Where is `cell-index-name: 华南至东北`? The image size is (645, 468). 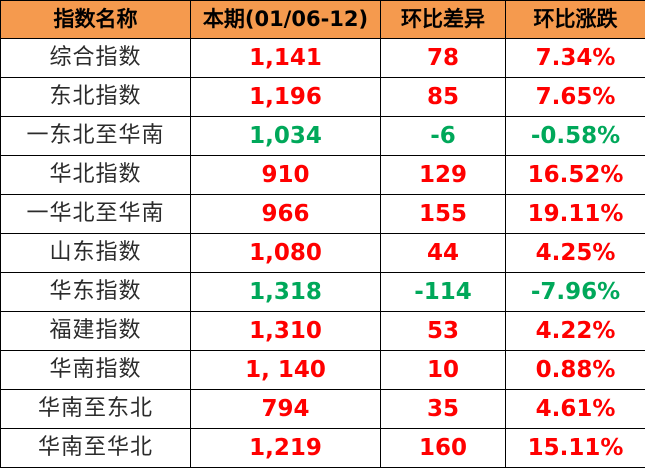 cell-index-name: 华南至东北 is located at coordinates (96, 409).